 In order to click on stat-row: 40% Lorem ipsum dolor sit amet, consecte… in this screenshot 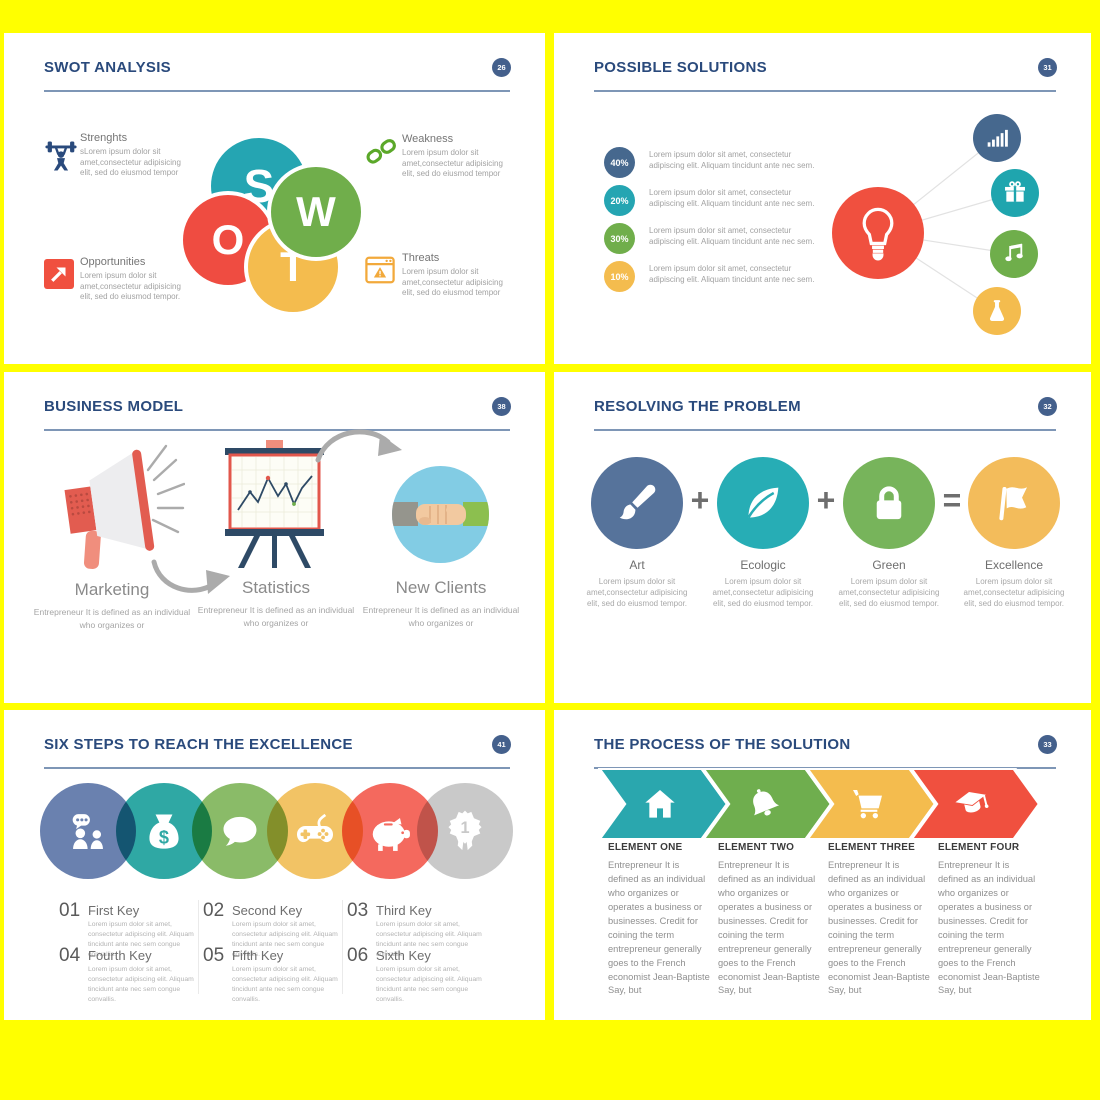, I will do `click(719, 164)`.